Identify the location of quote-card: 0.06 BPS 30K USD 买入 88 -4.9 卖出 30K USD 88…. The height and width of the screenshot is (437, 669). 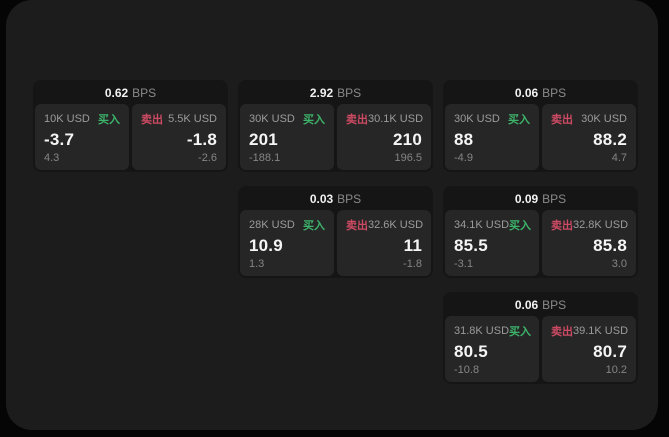
(540, 126).